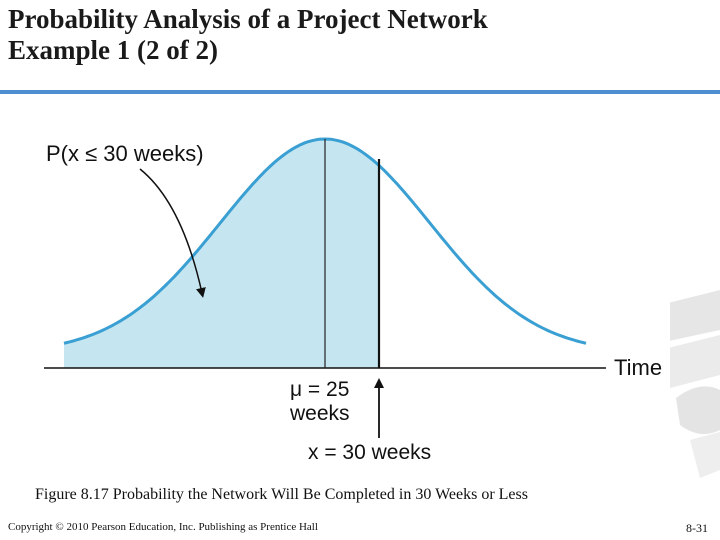 This screenshot has width=720, height=540. Describe the element at coordinates (638, 367) in the screenshot. I see `time-axis-label: Time` at that location.